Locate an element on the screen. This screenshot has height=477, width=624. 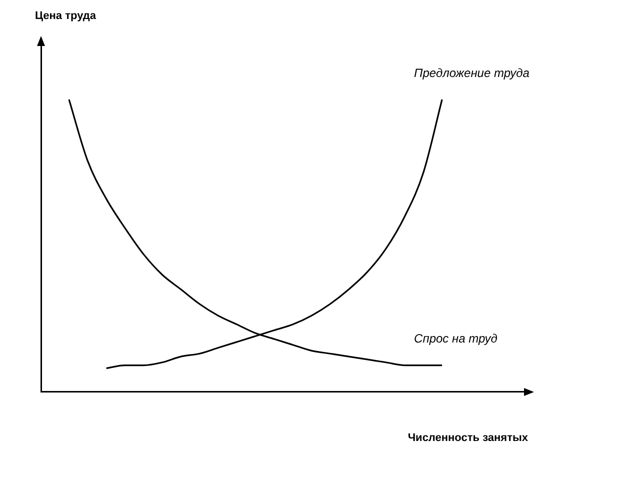
text: Предложение труда is located at coordinates (472, 73).